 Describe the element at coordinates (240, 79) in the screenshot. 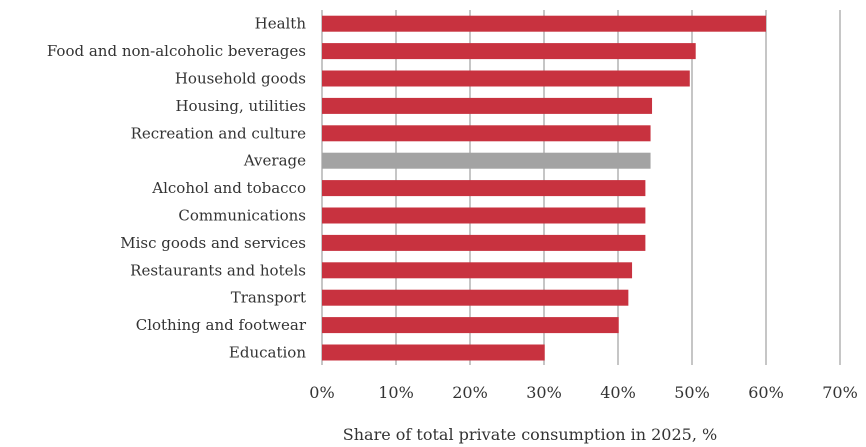

I see `category-label: Household goods` at that location.